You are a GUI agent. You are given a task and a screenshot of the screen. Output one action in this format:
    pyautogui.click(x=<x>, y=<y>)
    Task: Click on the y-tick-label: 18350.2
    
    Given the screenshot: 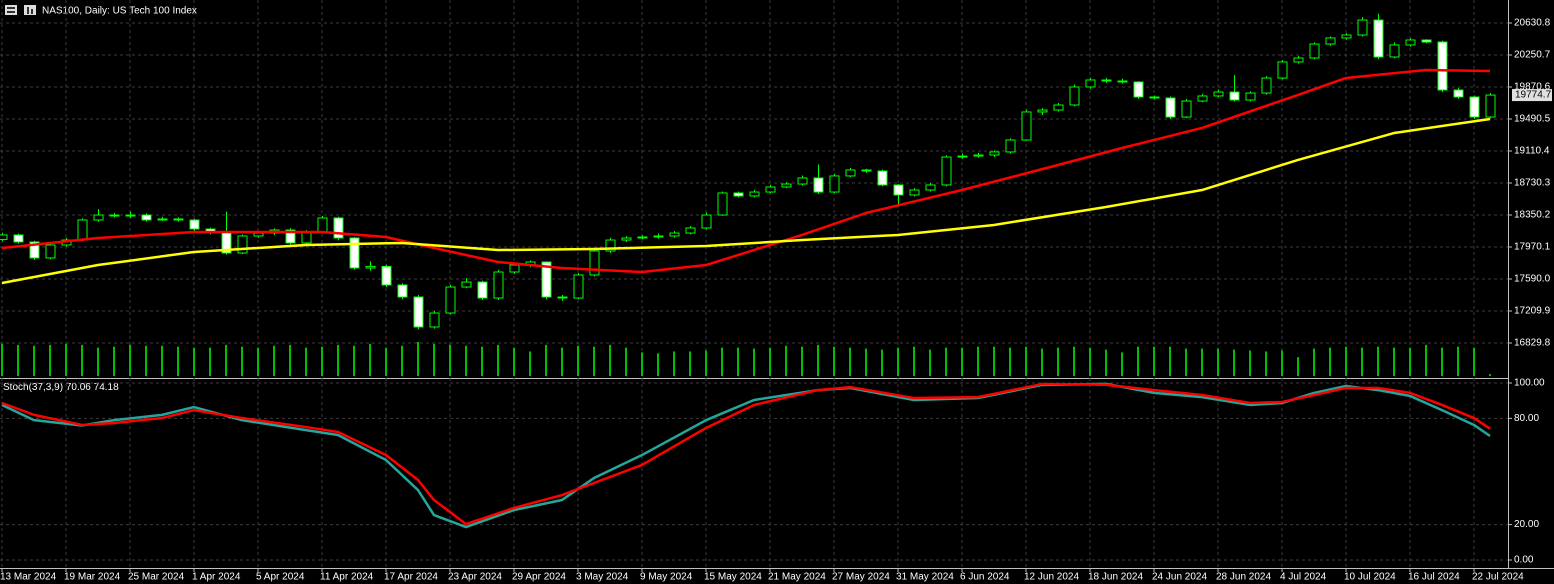 What is the action you would take?
    pyautogui.click(x=1532, y=215)
    